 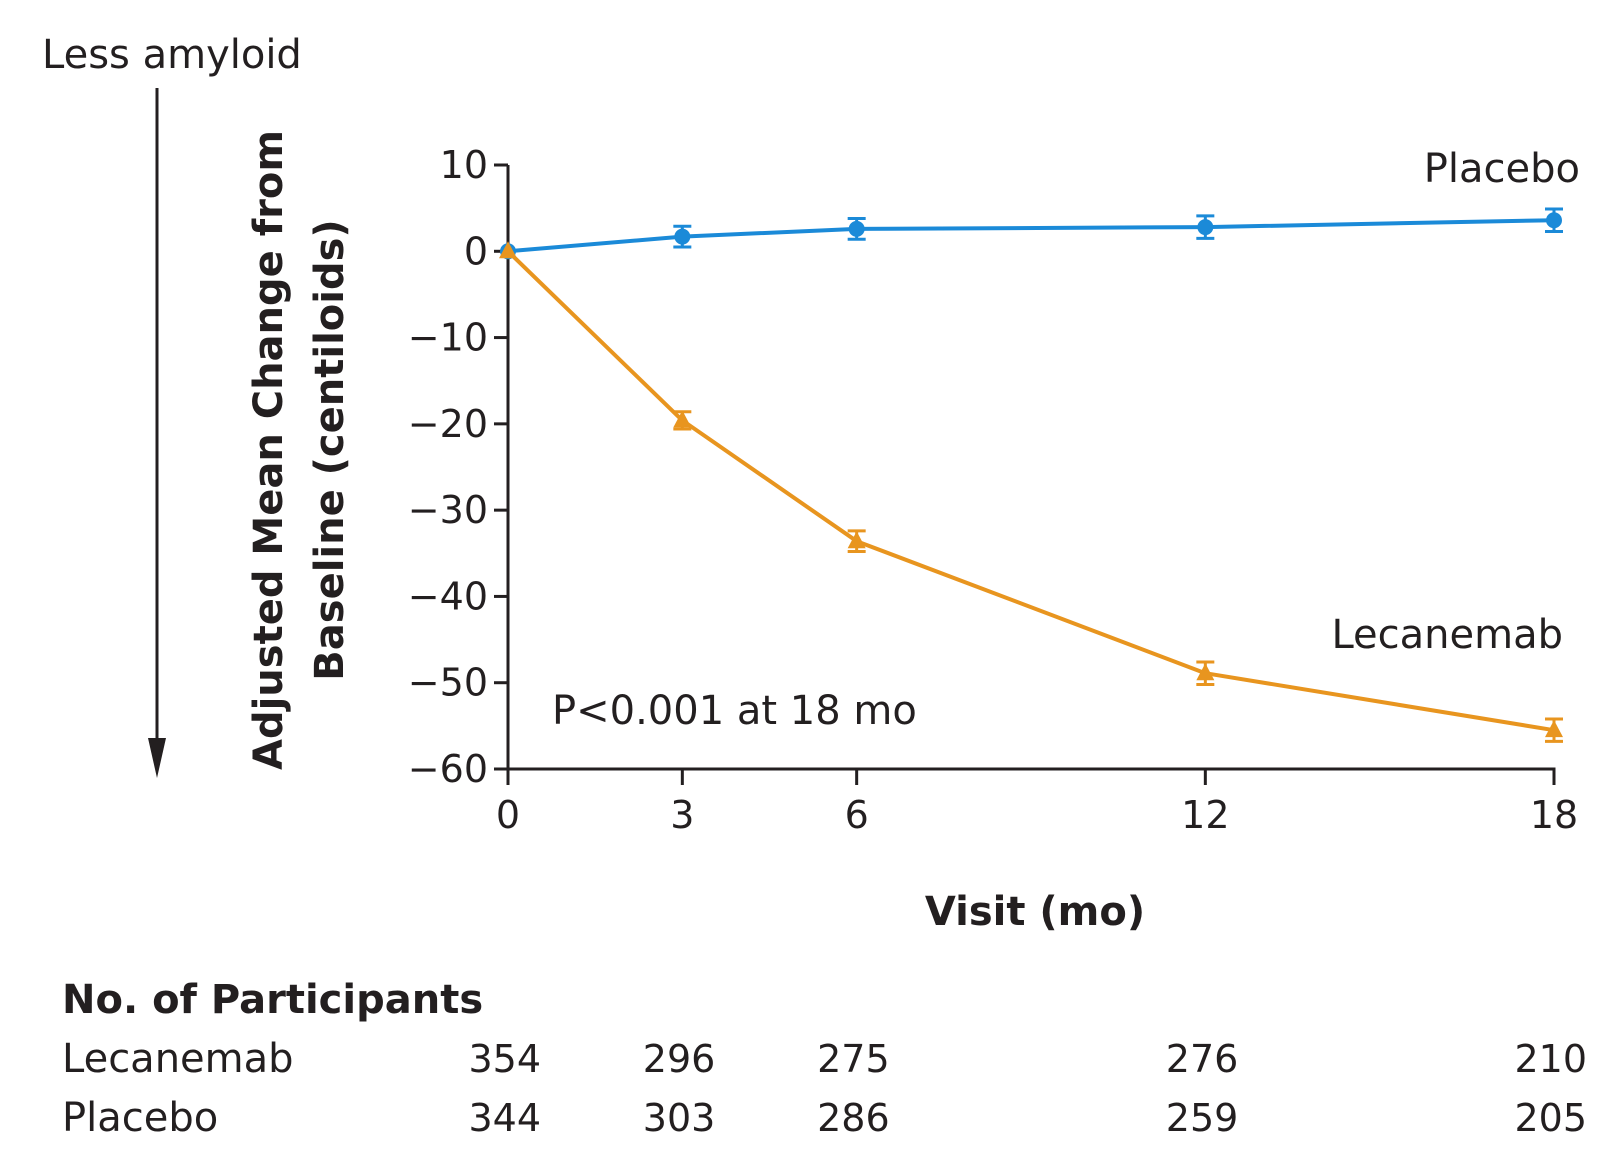 I want to click on participants-values: 354 296 275 276 210 344 303 286 259 205, so click(x=1027, y=1088).